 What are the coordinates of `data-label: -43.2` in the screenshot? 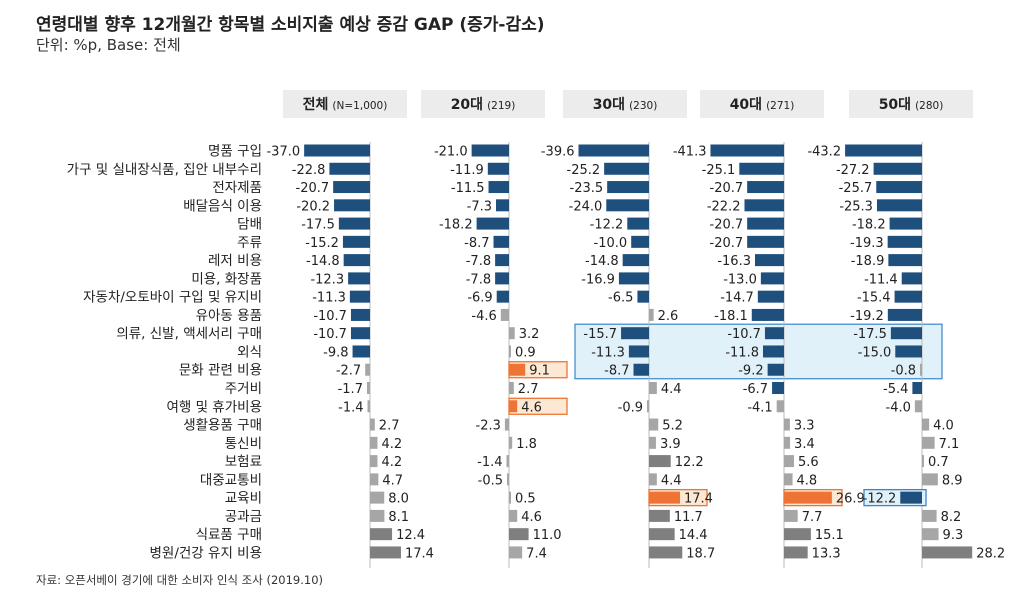 It's located at (824, 152).